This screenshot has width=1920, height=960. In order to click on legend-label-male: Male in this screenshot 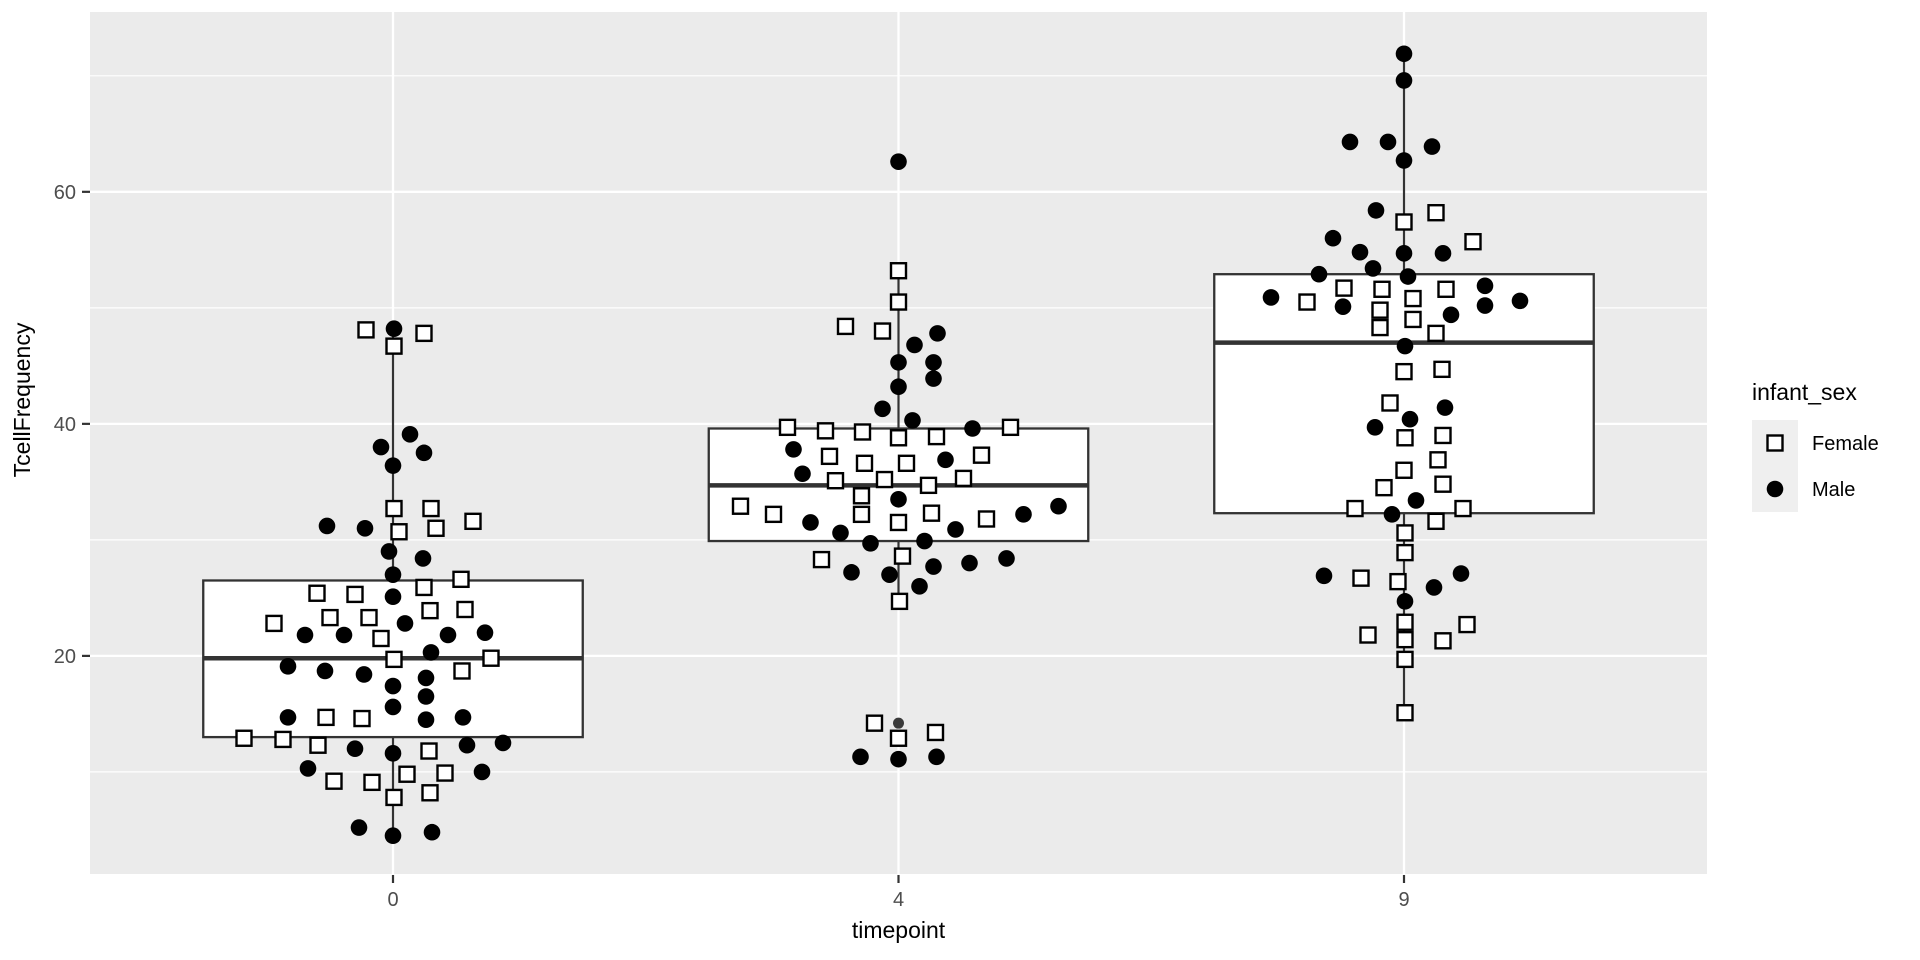, I will do `click(1833, 490)`.